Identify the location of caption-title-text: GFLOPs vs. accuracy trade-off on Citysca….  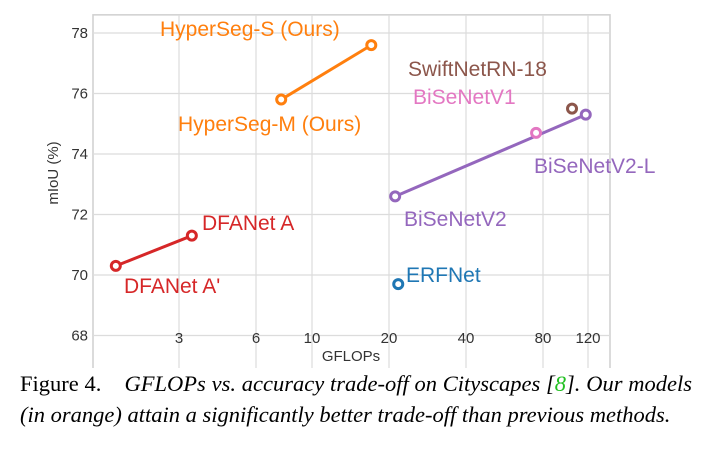
(339, 383).